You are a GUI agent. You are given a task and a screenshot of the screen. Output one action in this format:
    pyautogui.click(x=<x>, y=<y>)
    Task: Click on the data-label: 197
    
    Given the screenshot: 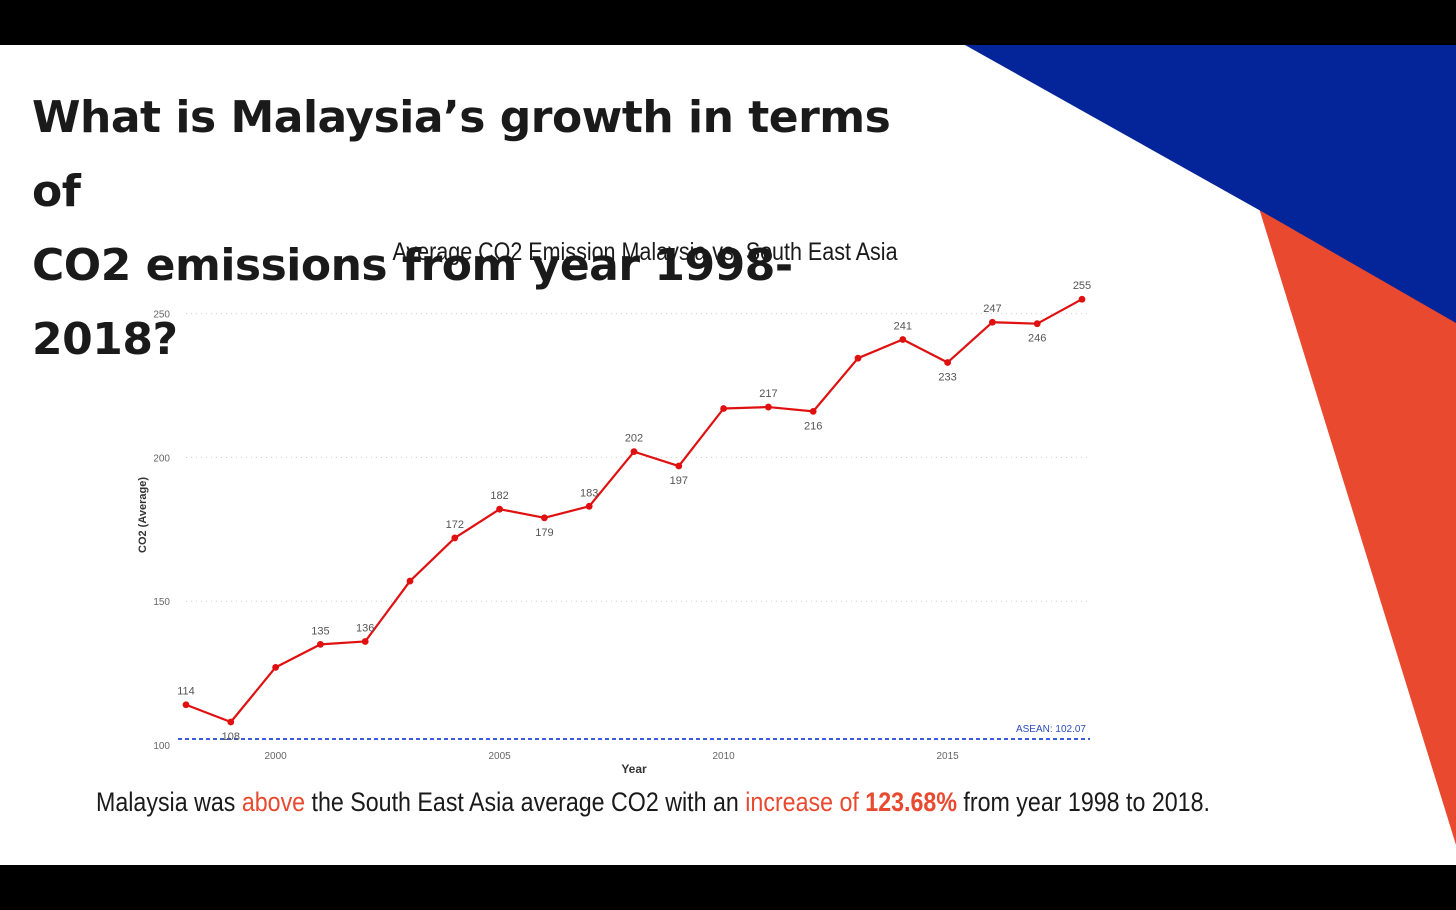 What is the action you would take?
    pyautogui.click(x=679, y=481)
    